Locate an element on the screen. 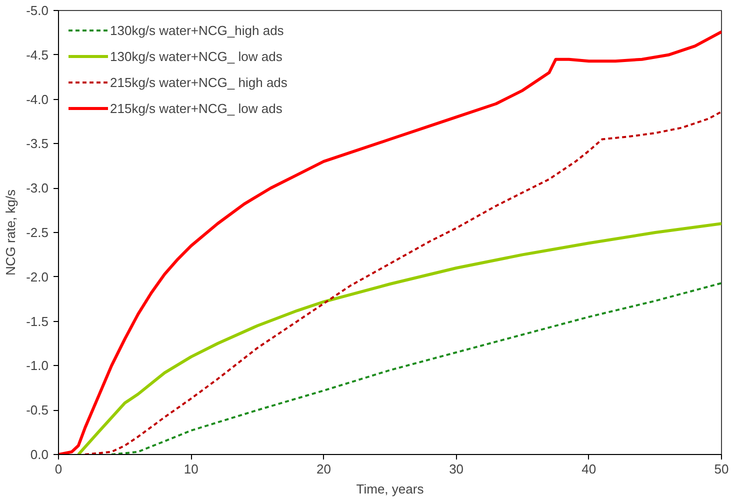  y-tick-label: -2.0 is located at coordinates (37, 276).